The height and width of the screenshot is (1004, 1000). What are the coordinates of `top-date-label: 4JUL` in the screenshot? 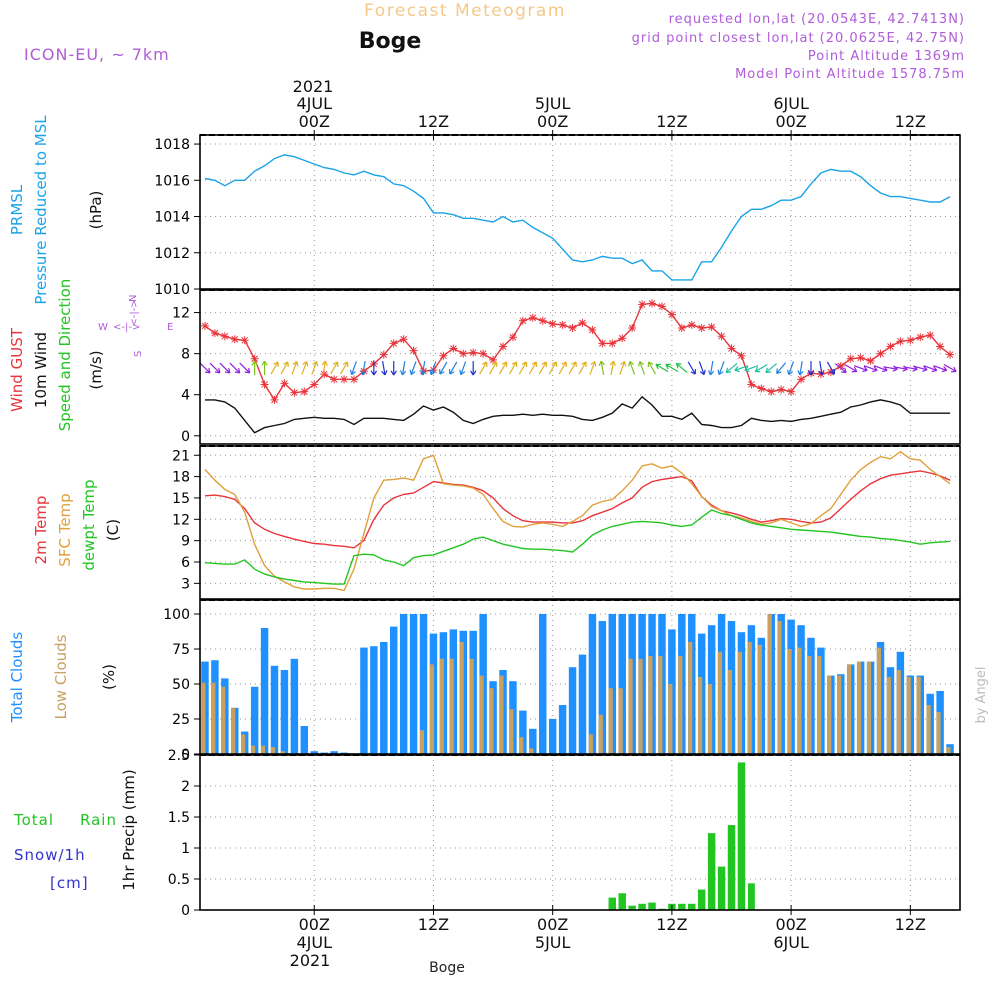 It's located at (314, 103).